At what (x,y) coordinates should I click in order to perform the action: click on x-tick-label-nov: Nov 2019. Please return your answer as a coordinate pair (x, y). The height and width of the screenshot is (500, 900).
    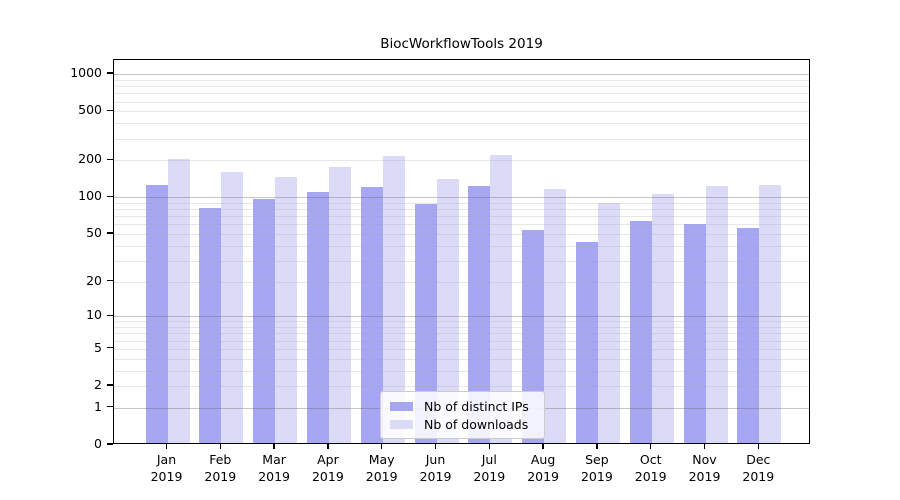
    Looking at the image, I should click on (704, 468).